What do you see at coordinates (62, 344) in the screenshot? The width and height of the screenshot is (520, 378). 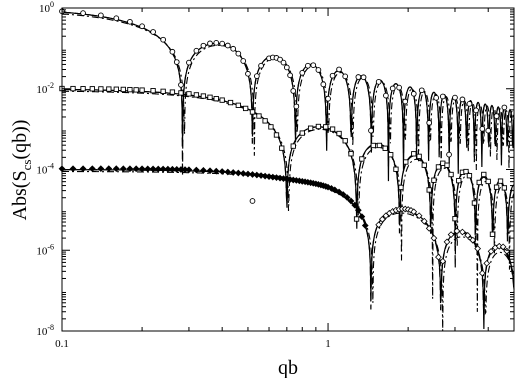 I see `x-tick-label: 0.1` at bounding box center [62, 344].